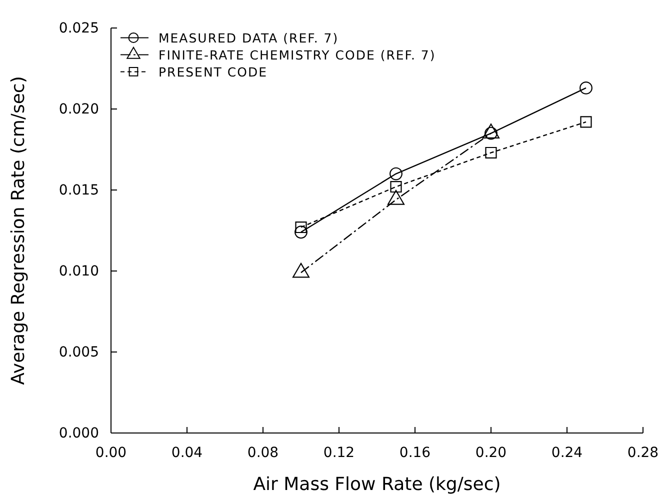  I want to click on legend-label: PRESENT CODE, so click(213, 72).